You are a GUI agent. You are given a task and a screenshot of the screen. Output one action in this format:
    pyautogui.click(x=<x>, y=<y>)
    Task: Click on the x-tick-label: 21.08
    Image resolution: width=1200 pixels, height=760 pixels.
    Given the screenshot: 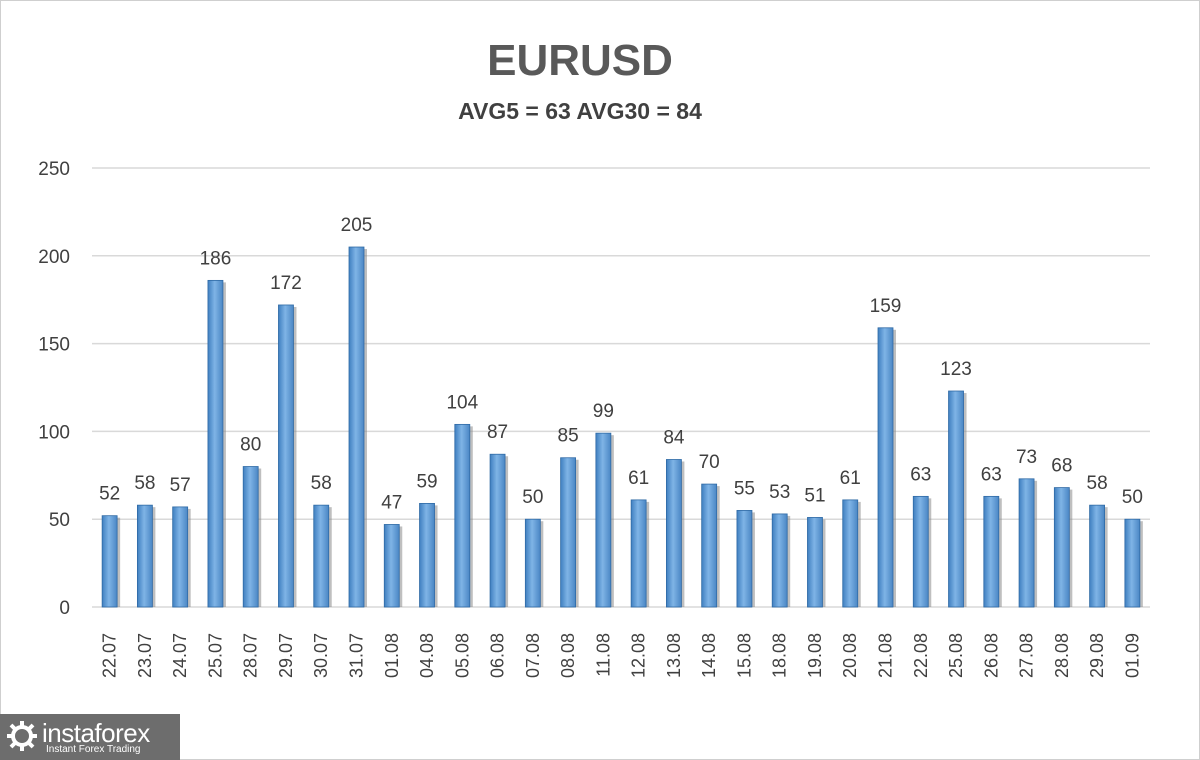 What is the action you would take?
    pyautogui.click(x=886, y=655)
    